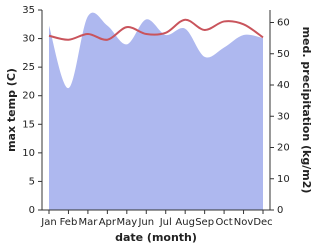 The height and width of the screenshot is (247, 320). I want to click on y2-tick-label: 20, so click(283, 148).